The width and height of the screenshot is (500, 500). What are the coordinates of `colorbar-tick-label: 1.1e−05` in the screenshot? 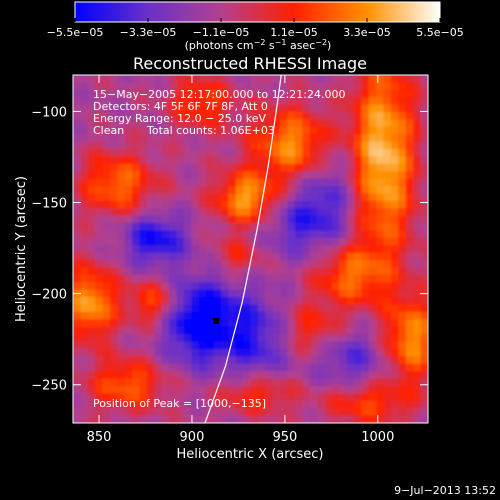 It's located at (293, 32).